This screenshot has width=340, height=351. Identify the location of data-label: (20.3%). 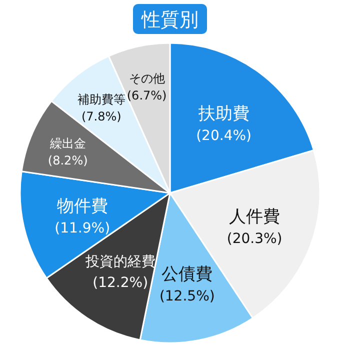
(254, 238).